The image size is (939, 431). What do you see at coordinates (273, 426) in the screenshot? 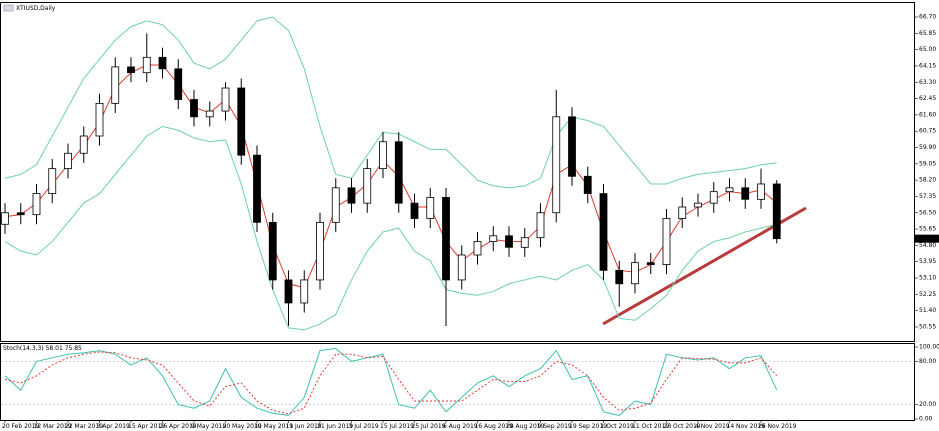
I see `x-tick-label: 30 May 2019` at bounding box center [273, 426].